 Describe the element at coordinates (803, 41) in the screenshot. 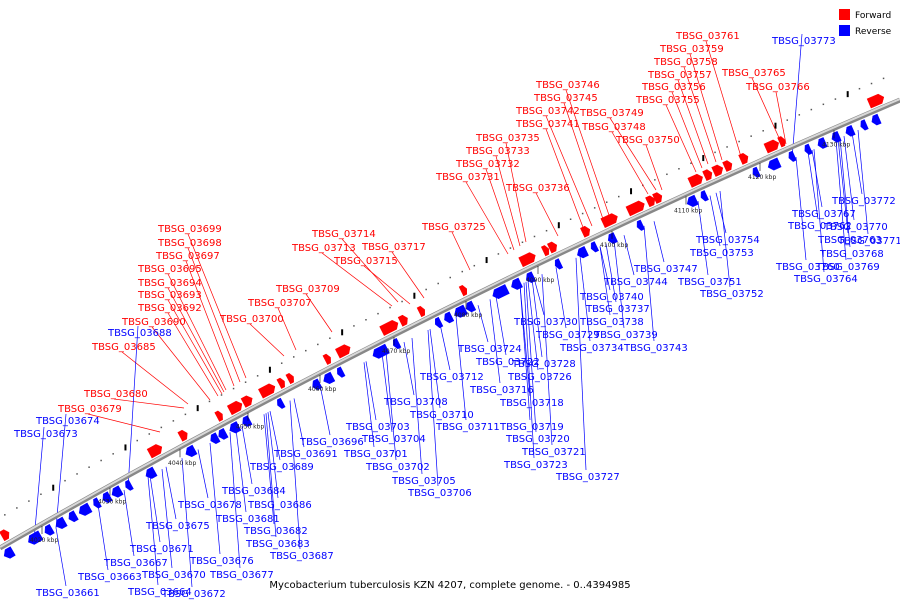

I see `reverse-gene-label: TBSG_03773` at that location.